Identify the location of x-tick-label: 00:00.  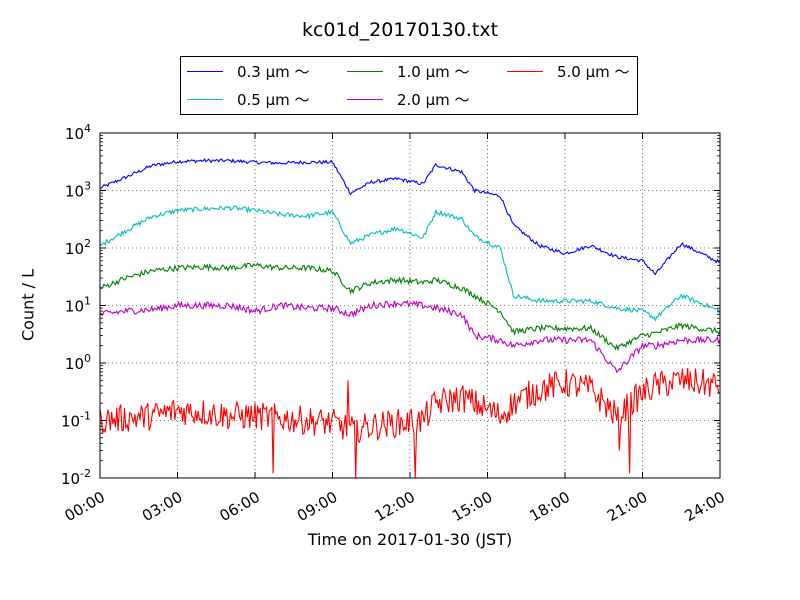
(85, 506).